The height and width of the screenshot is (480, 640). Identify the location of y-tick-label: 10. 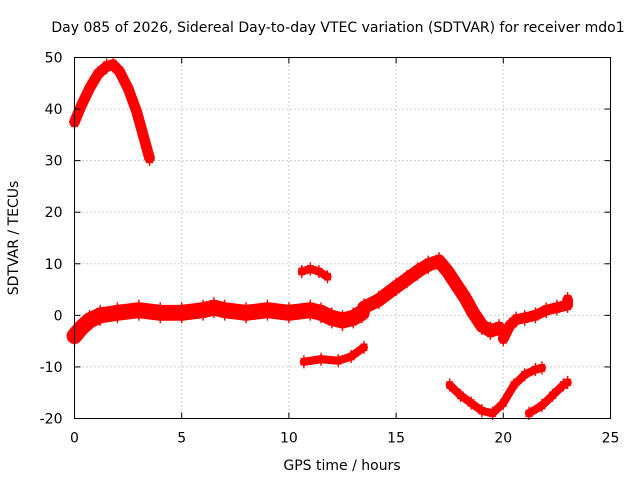
(54, 265).